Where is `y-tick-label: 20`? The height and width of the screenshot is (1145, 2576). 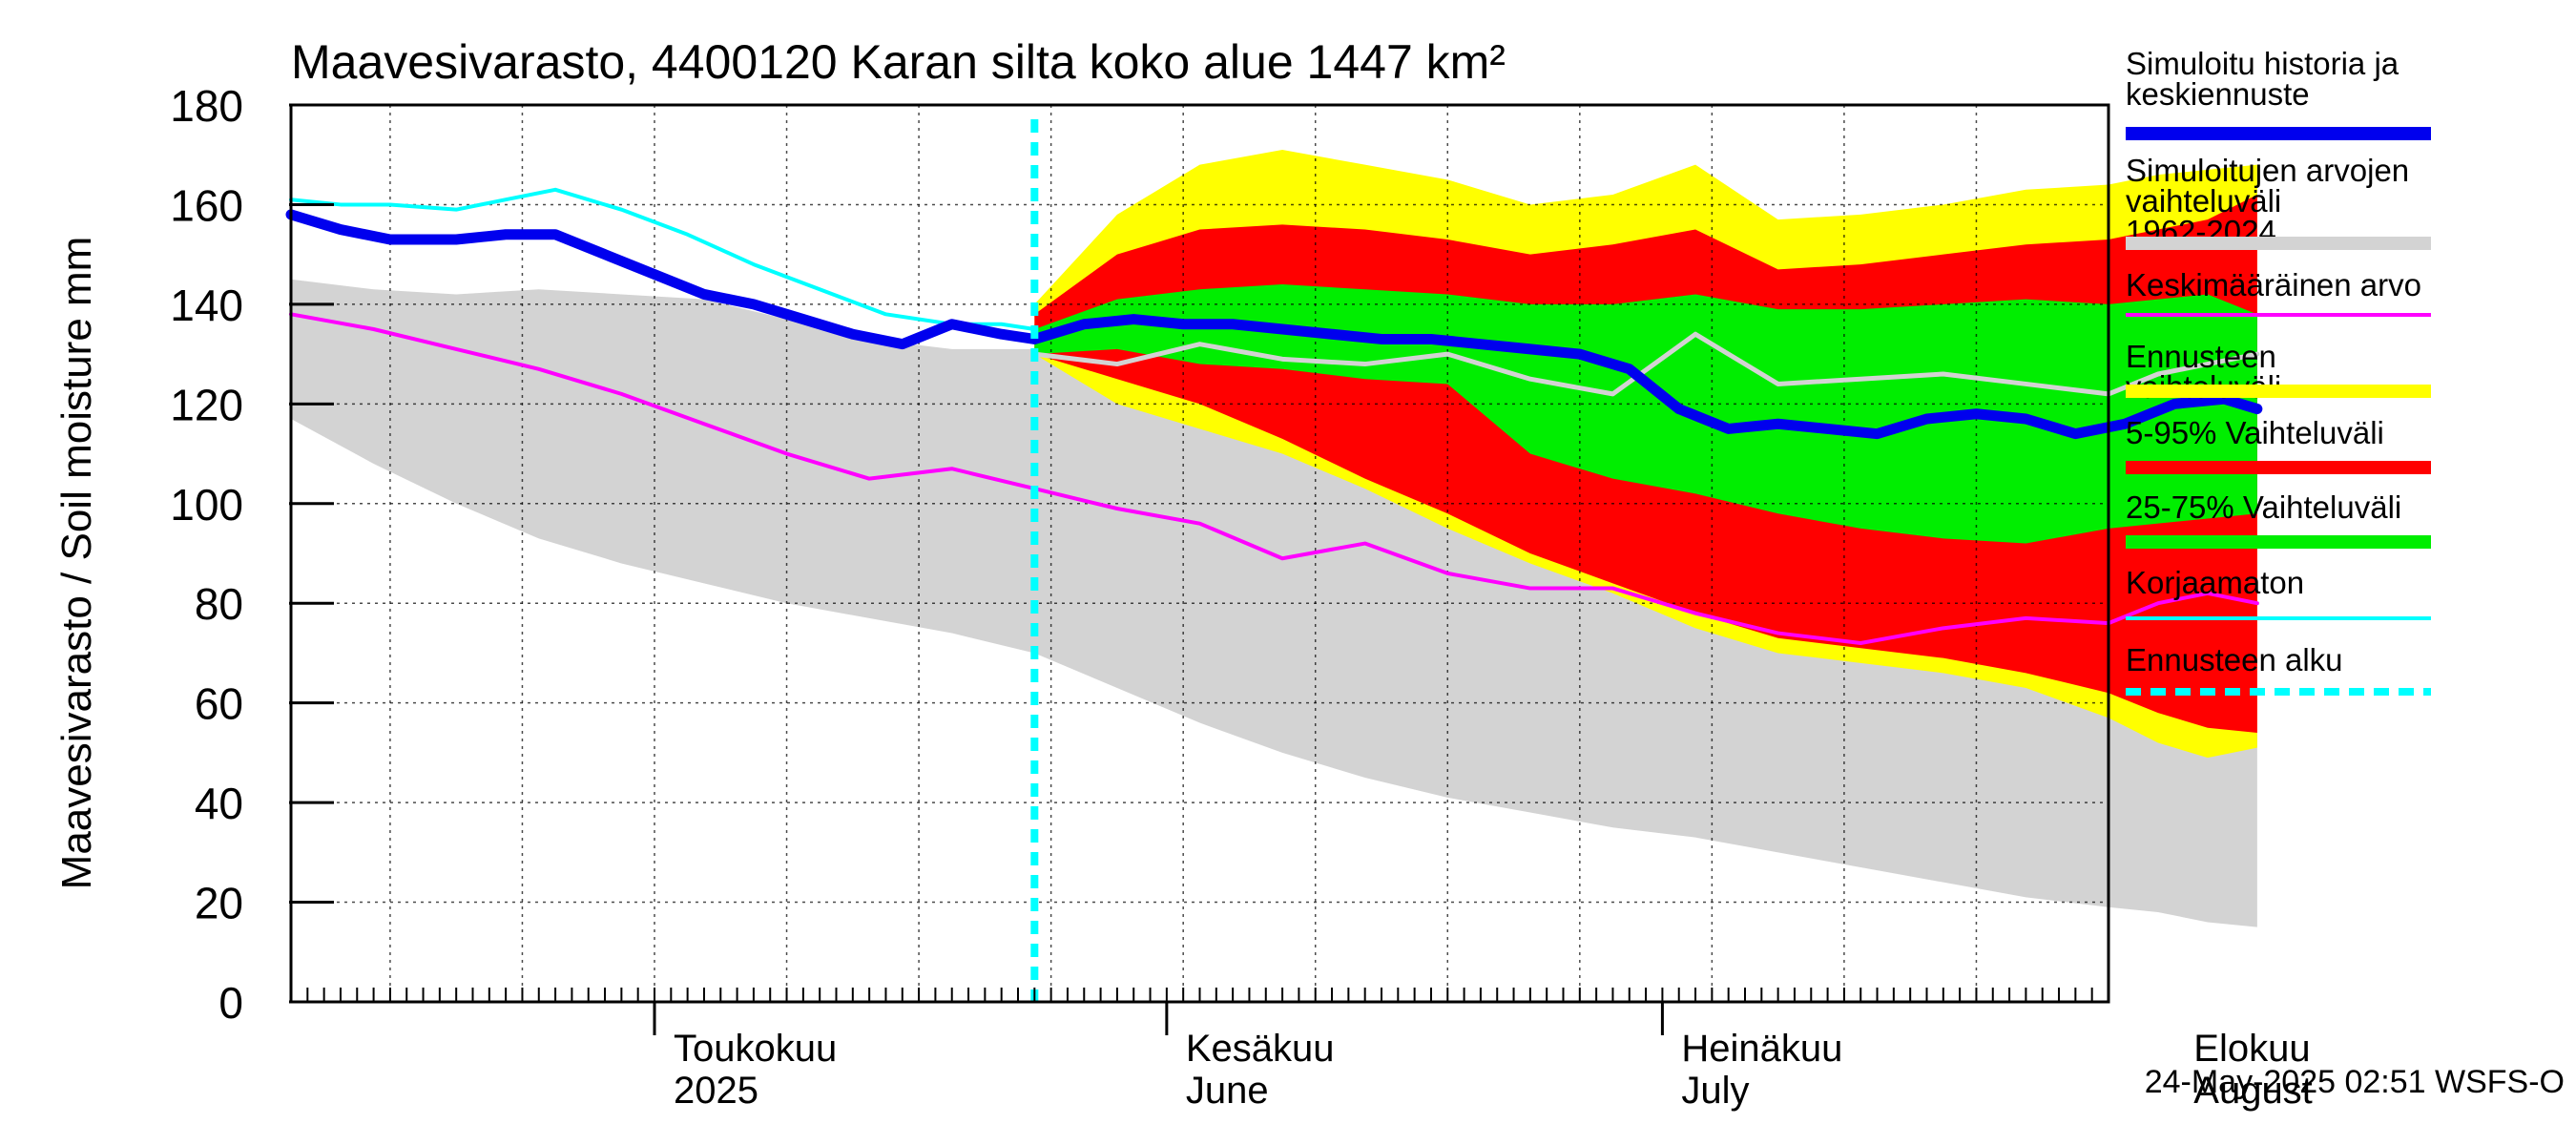 y-tick-label: 20 is located at coordinates (219, 903).